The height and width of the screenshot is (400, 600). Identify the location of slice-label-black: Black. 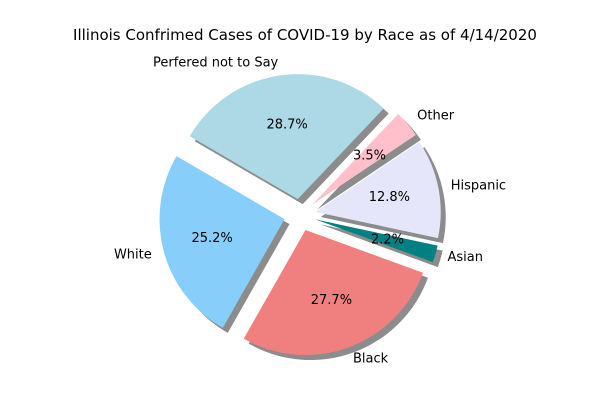
(371, 359).